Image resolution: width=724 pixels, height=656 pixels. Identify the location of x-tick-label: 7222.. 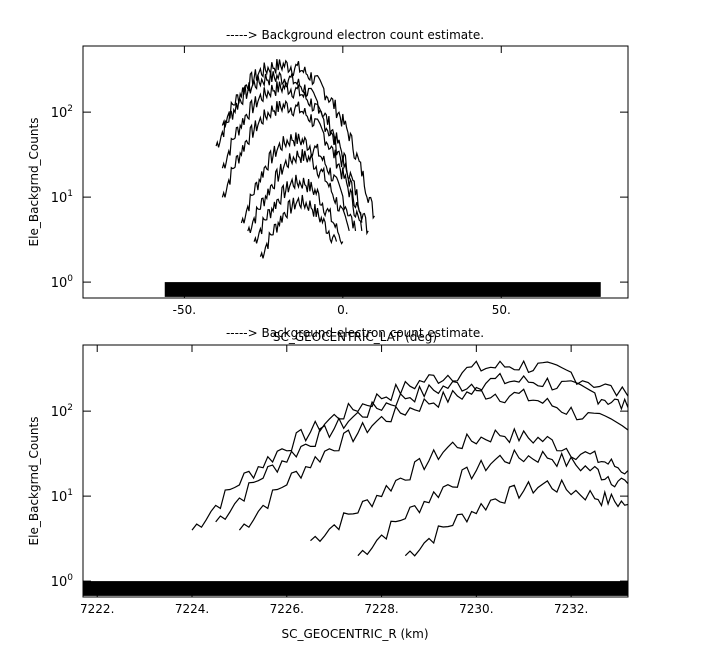
(97, 609).